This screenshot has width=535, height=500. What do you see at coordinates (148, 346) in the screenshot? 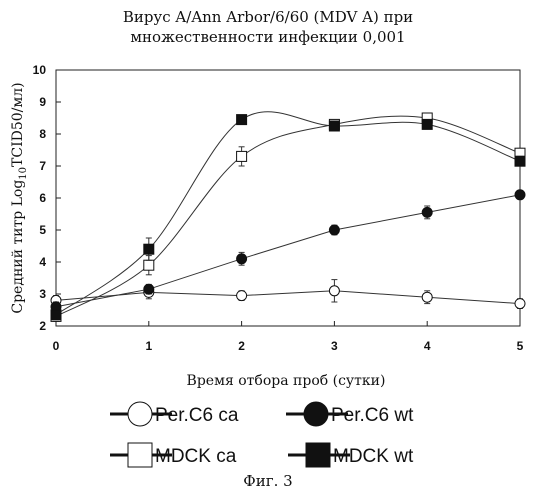
I see `x-tick-label-1: 1` at bounding box center [148, 346].